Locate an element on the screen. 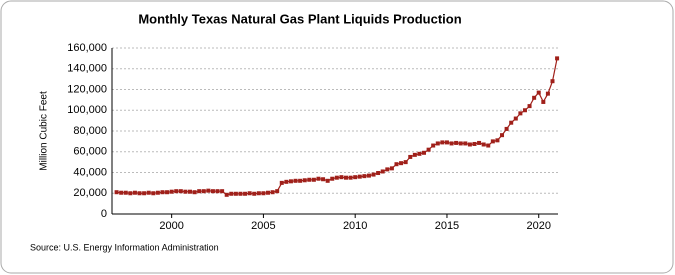 This screenshot has width=675, height=275. y-tick-label: 140,000 is located at coordinates (87, 69).